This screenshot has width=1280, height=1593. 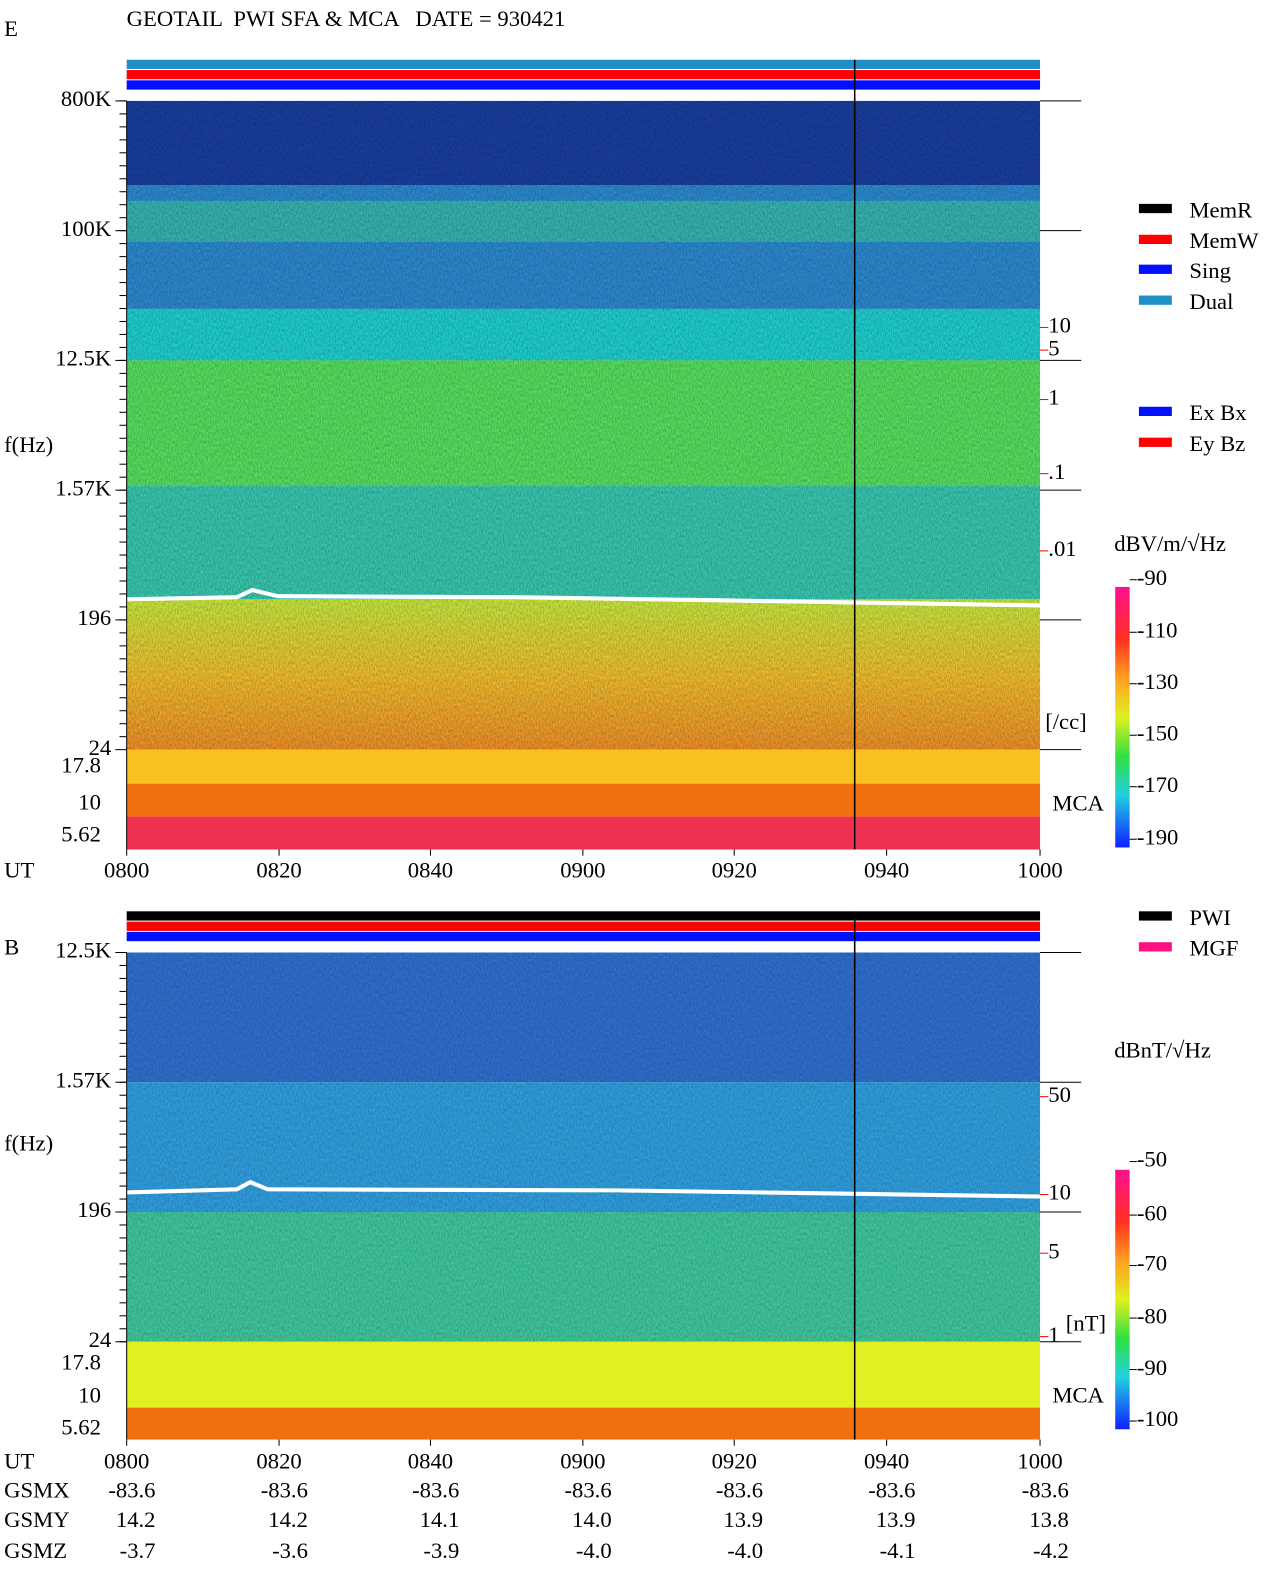 I want to click on colorbar-tick-label: -150, so click(x=1158, y=732).